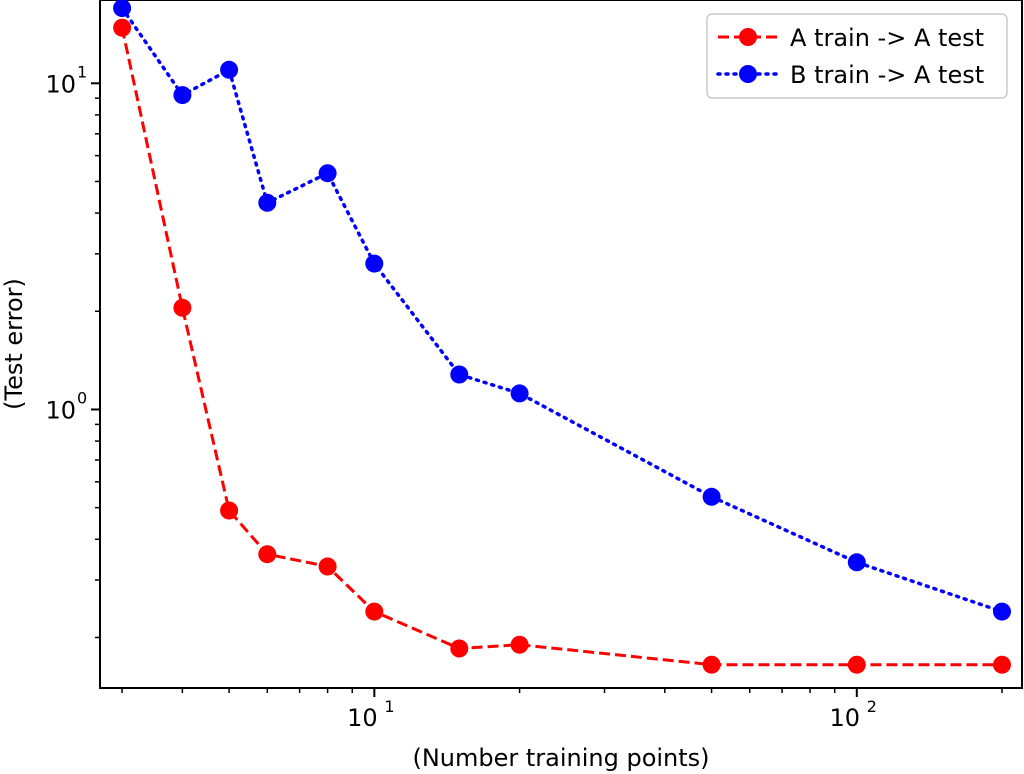  I want to click on y-tick-exponent: 0, so click(82, 397).